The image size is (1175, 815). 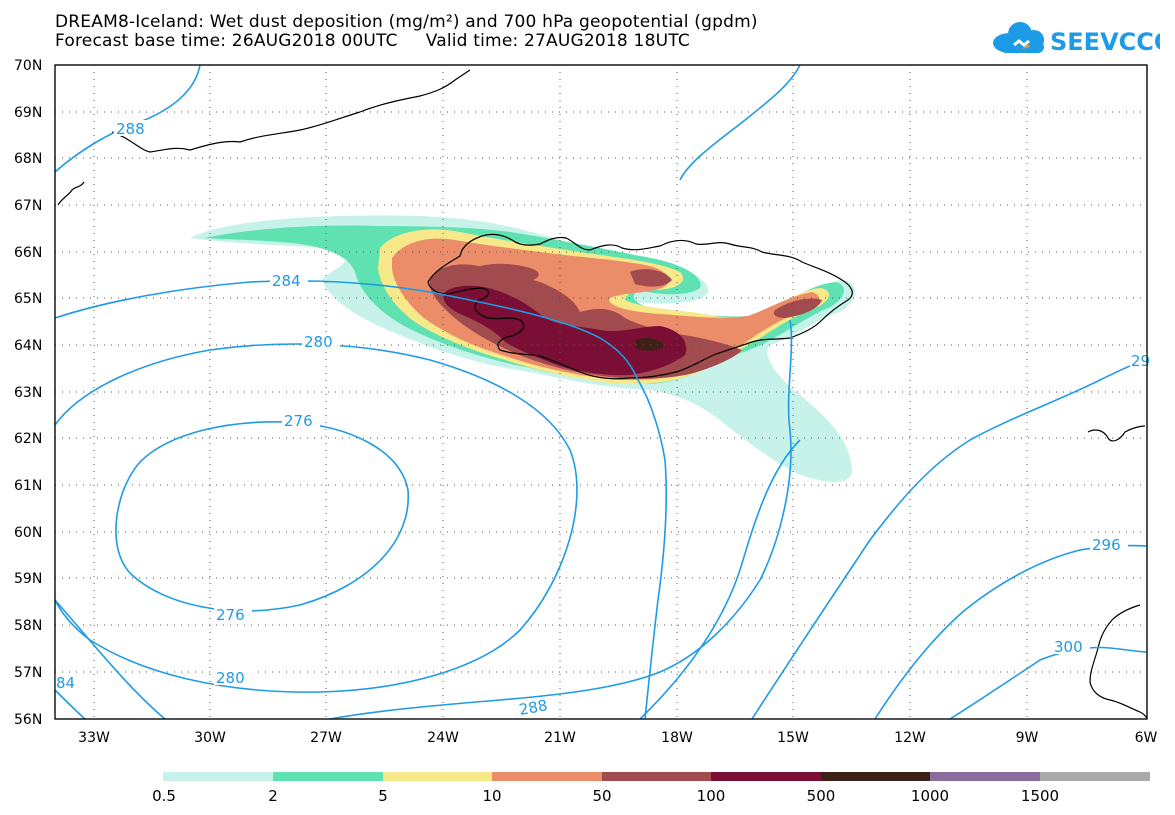 What do you see at coordinates (617, 738) in the screenshot?
I see `longitude-labels: 33W 30W 27W 24W 21W 18W 15W 12W 9W 6W` at bounding box center [617, 738].